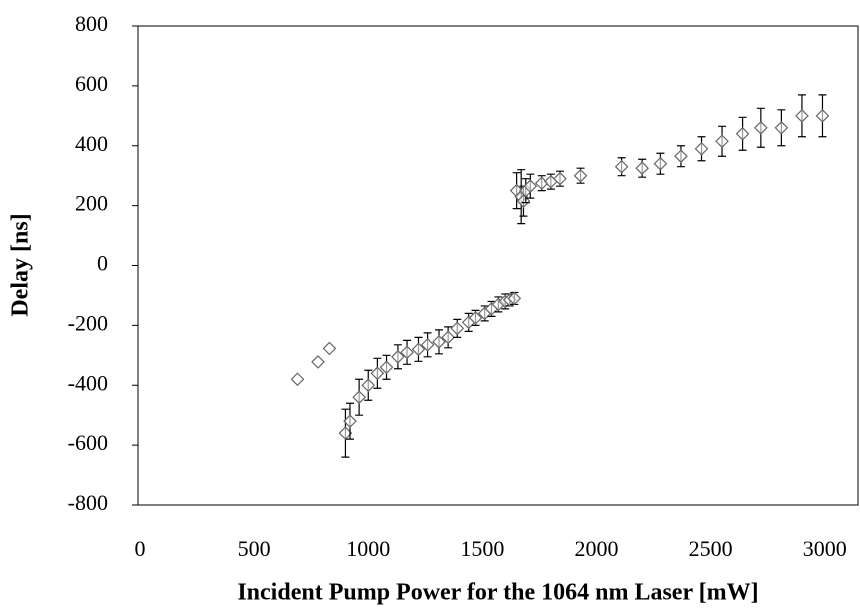 The height and width of the screenshot is (611, 860). Describe the element at coordinates (597, 548) in the screenshot. I see `x-tick-label: 2000` at that location.